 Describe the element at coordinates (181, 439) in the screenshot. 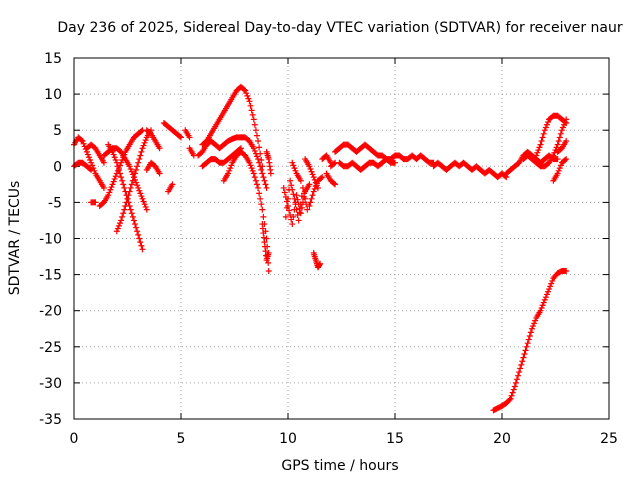

I see `x-tick-label: 5` at that location.